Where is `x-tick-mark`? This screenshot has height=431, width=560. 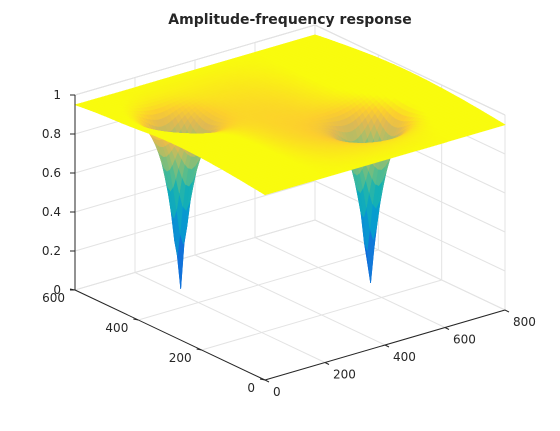 x-tick-mark is located at coordinates (507, 311).